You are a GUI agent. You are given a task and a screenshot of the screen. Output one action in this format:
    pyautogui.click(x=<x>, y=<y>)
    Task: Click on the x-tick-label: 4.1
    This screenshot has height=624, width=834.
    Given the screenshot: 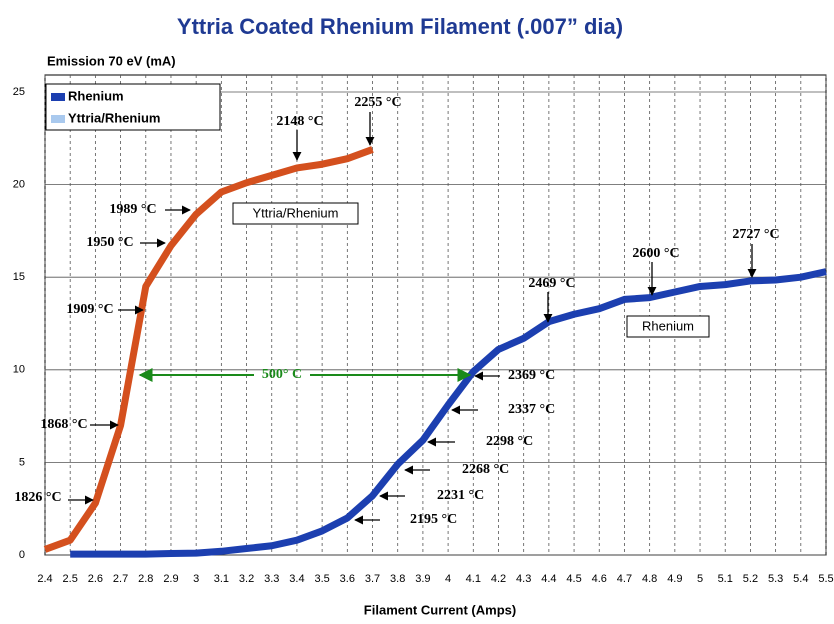 What is the action you would take?
    pyautogui.click(x=473, y=579)
    